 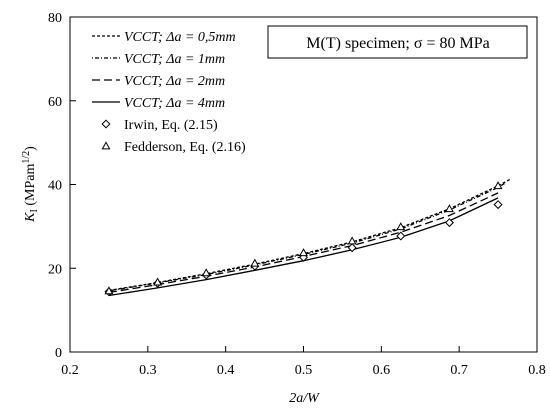 I want to click on y-tick-label: 0, so click(x=58, y=353).